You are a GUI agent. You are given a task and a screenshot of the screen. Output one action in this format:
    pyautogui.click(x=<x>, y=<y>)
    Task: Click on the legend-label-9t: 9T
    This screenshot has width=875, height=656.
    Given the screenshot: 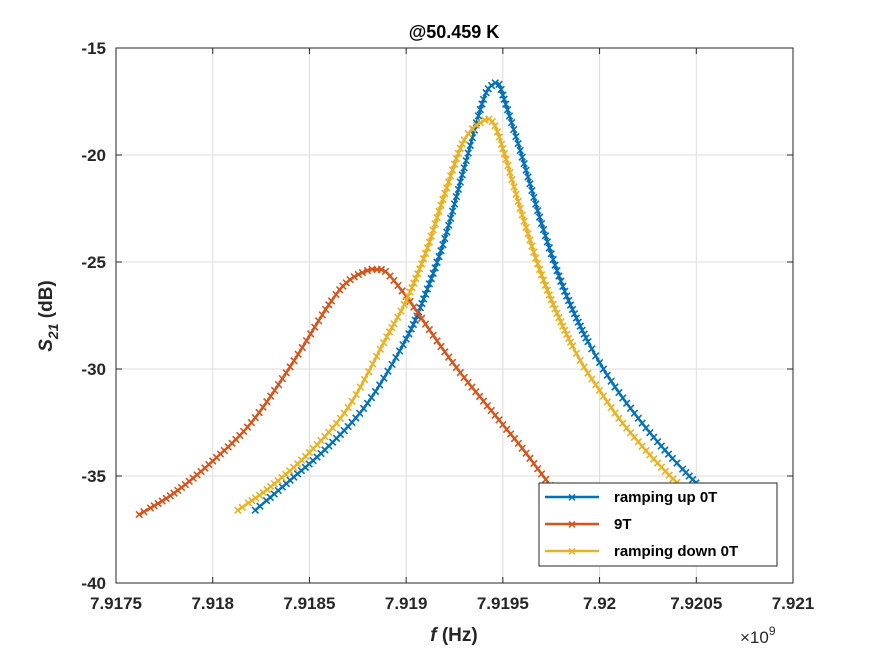 What is the action you would take?
    pyautogui.click(x=623, y=524)
    